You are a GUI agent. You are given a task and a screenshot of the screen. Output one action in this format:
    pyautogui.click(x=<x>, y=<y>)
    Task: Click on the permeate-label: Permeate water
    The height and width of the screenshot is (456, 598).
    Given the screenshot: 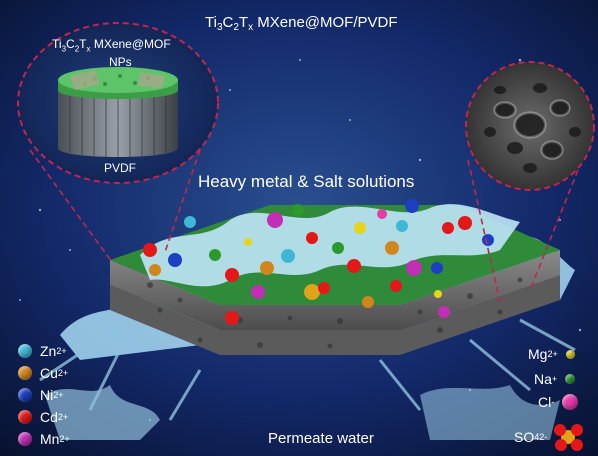 What is the action you would take?
    pyautogui.click(x=321, y=438)
    